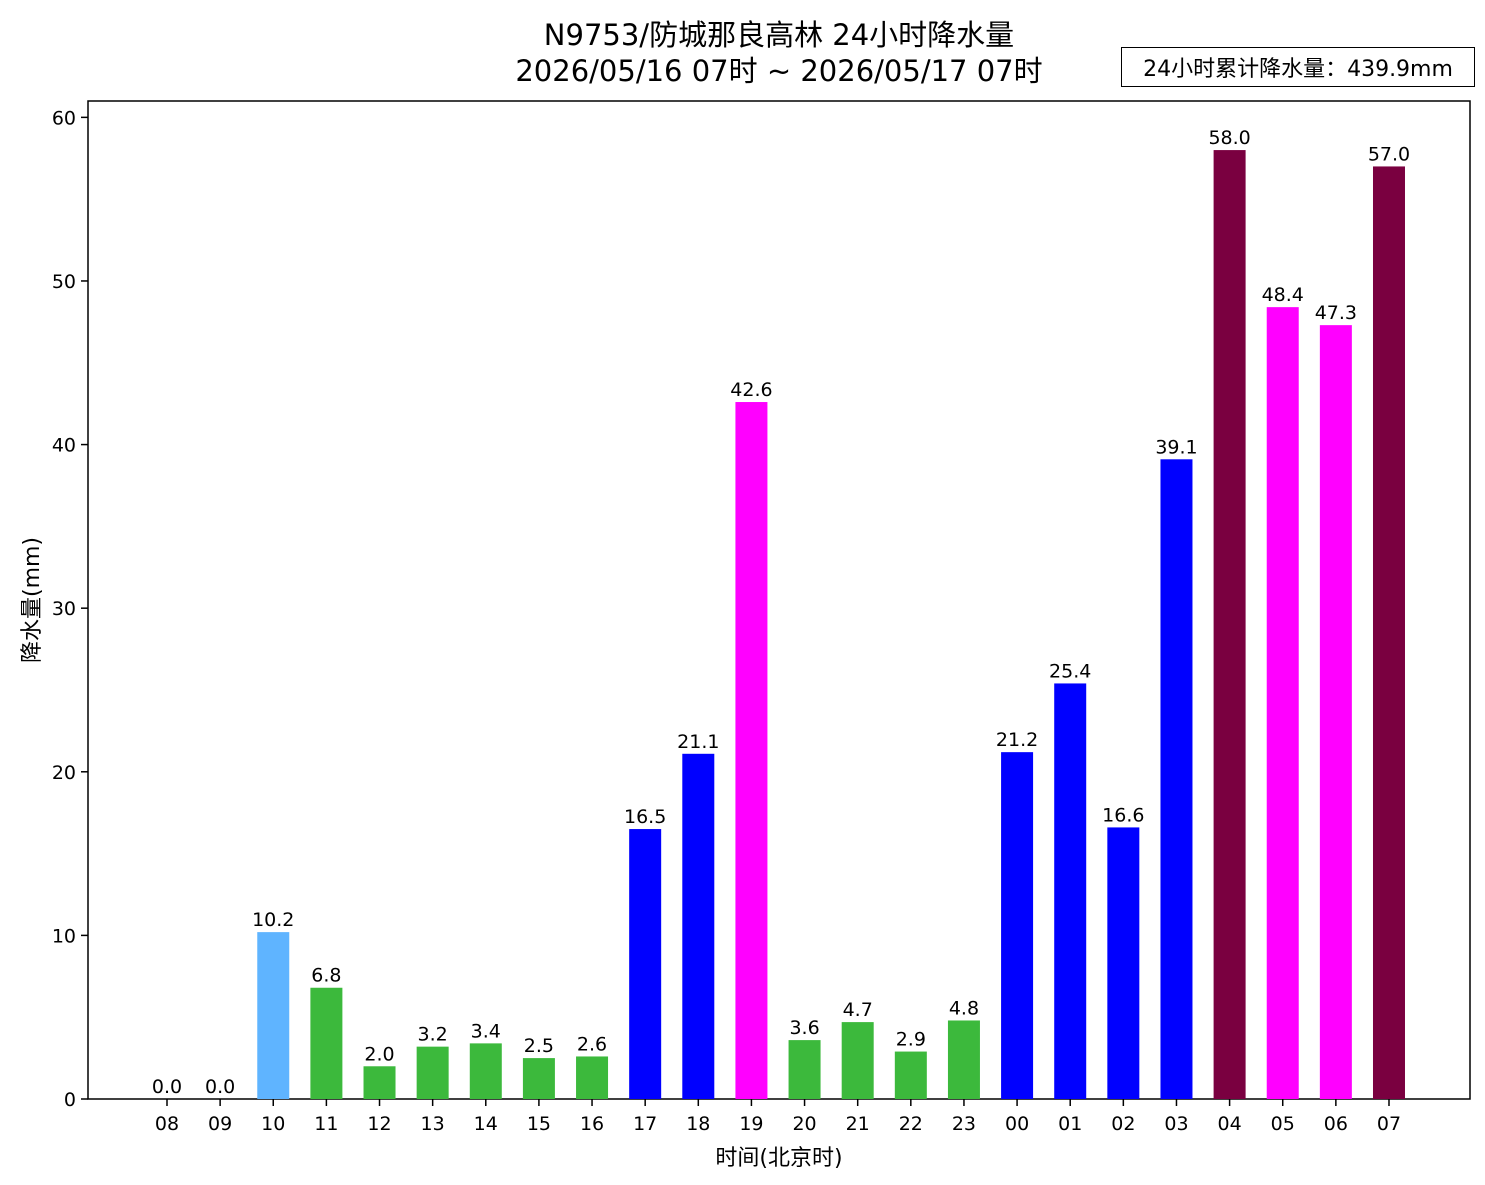 The image size is (1485, 1185). I want to click on value-label: 2.6, so click(592, 1044).